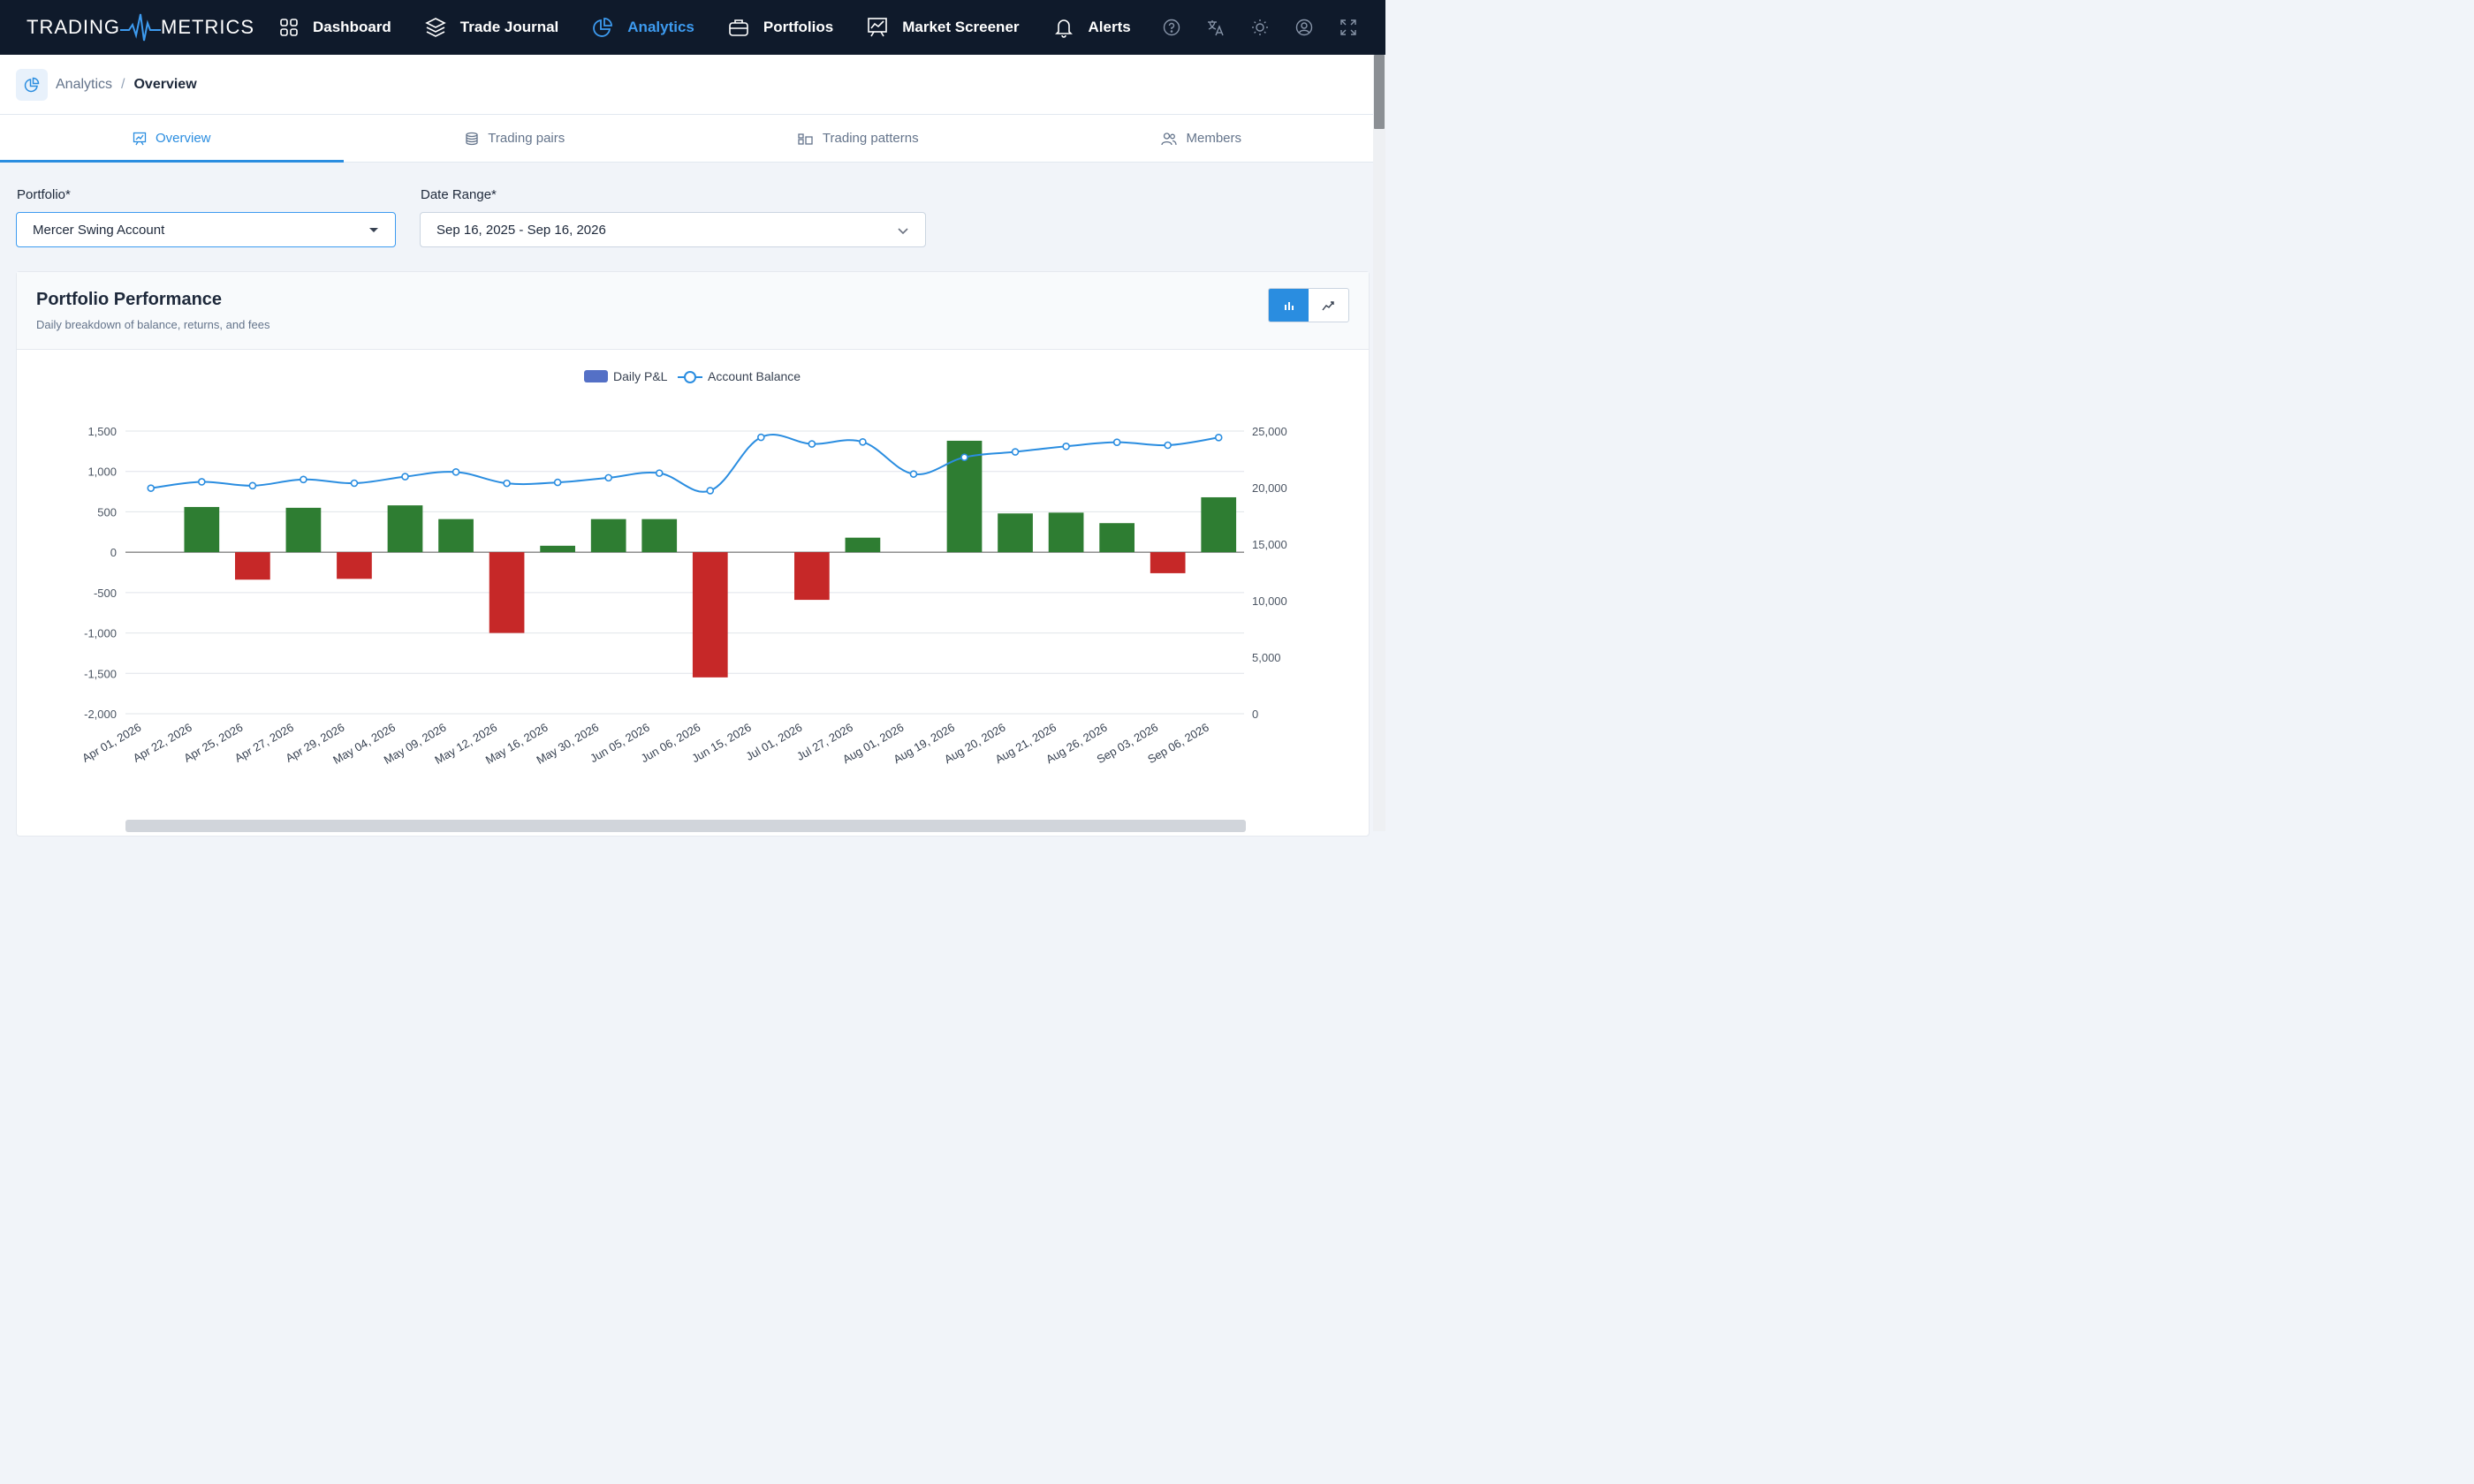 This screenshot has height=1484, width=2474. What do you see at coordinates (1169, 138) in the screenshot?
I see `users-icon` at bounding box center [1169, 138].